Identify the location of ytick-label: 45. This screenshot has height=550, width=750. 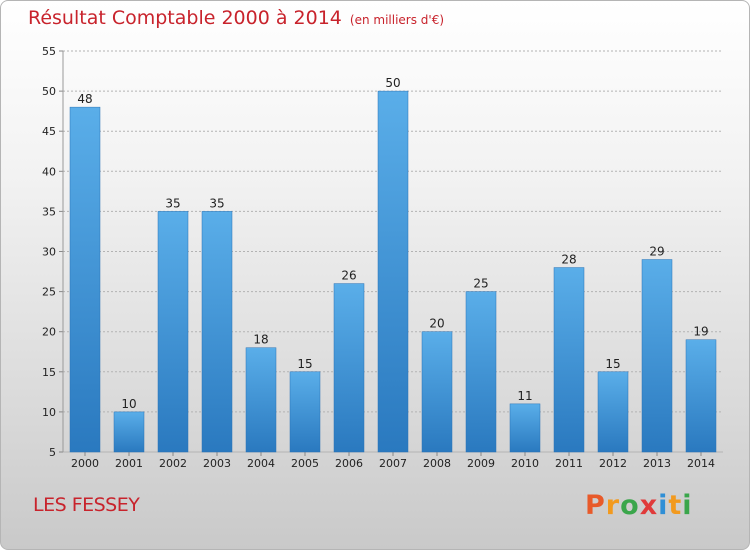
(49, 131).